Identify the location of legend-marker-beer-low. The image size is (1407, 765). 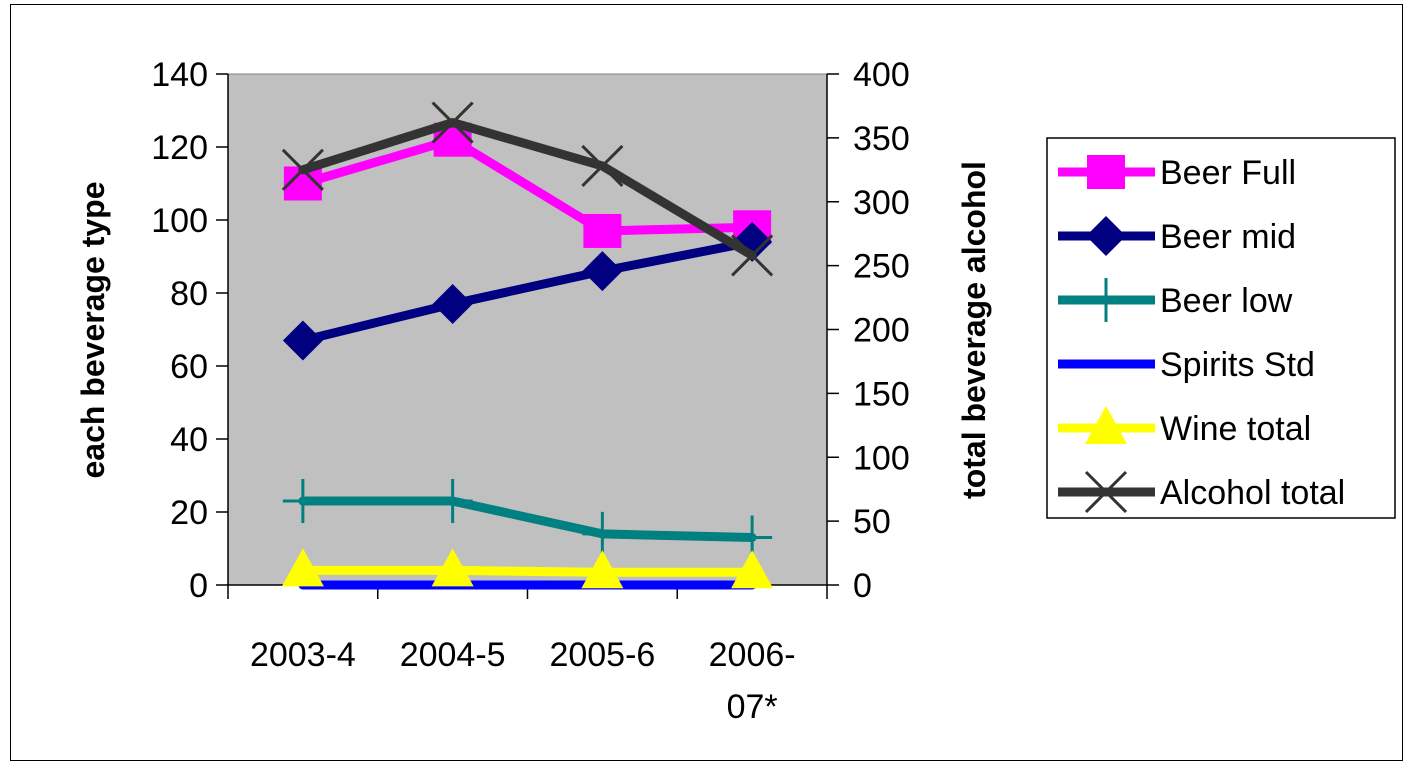
(1106, 300).